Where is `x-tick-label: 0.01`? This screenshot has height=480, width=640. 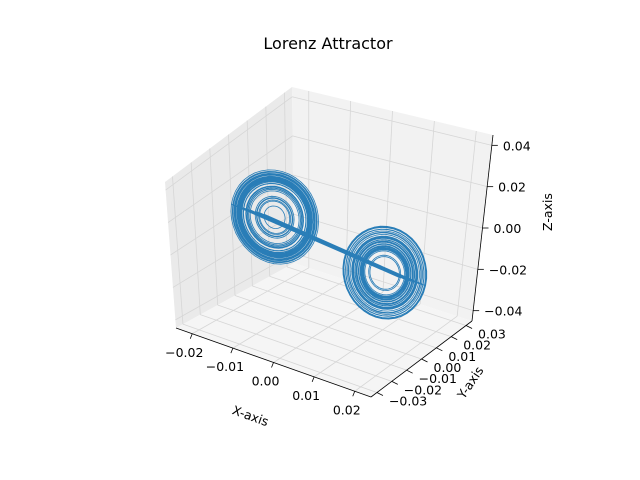 x-tick-label: 0.01 is located at coordinates (306, 395).